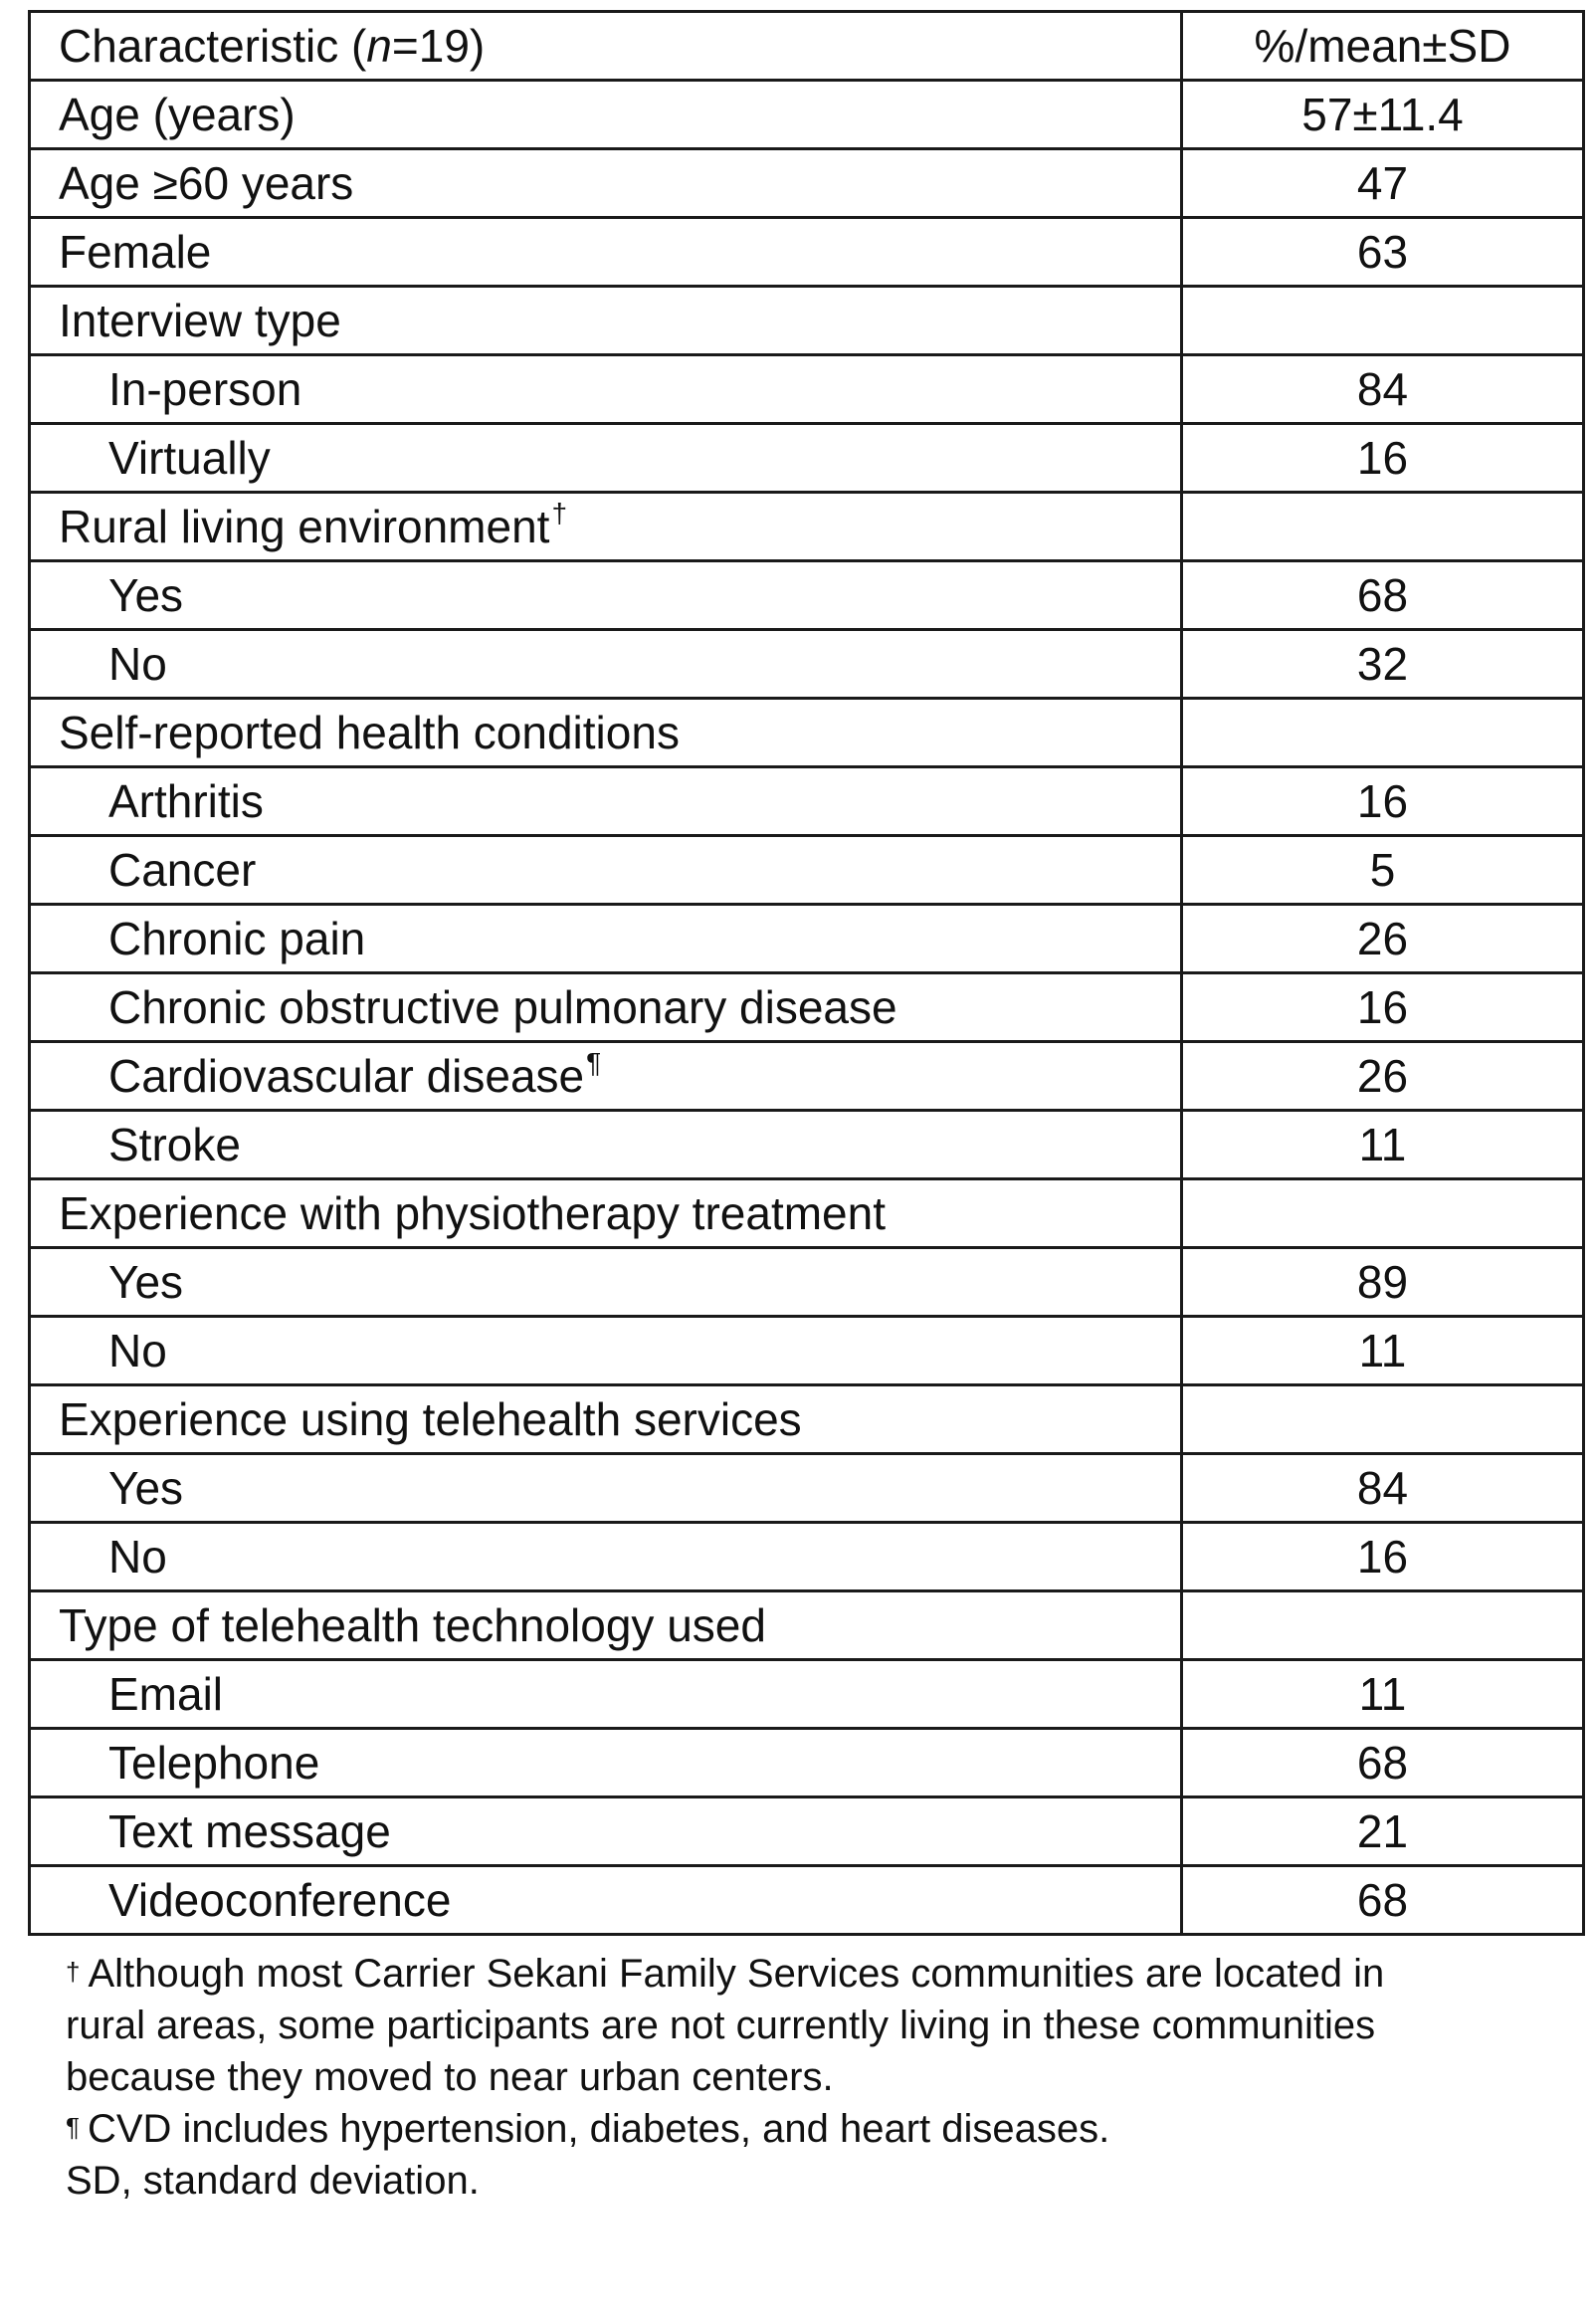  I want to click on table-section-row: Interview type, so click(806, 320).